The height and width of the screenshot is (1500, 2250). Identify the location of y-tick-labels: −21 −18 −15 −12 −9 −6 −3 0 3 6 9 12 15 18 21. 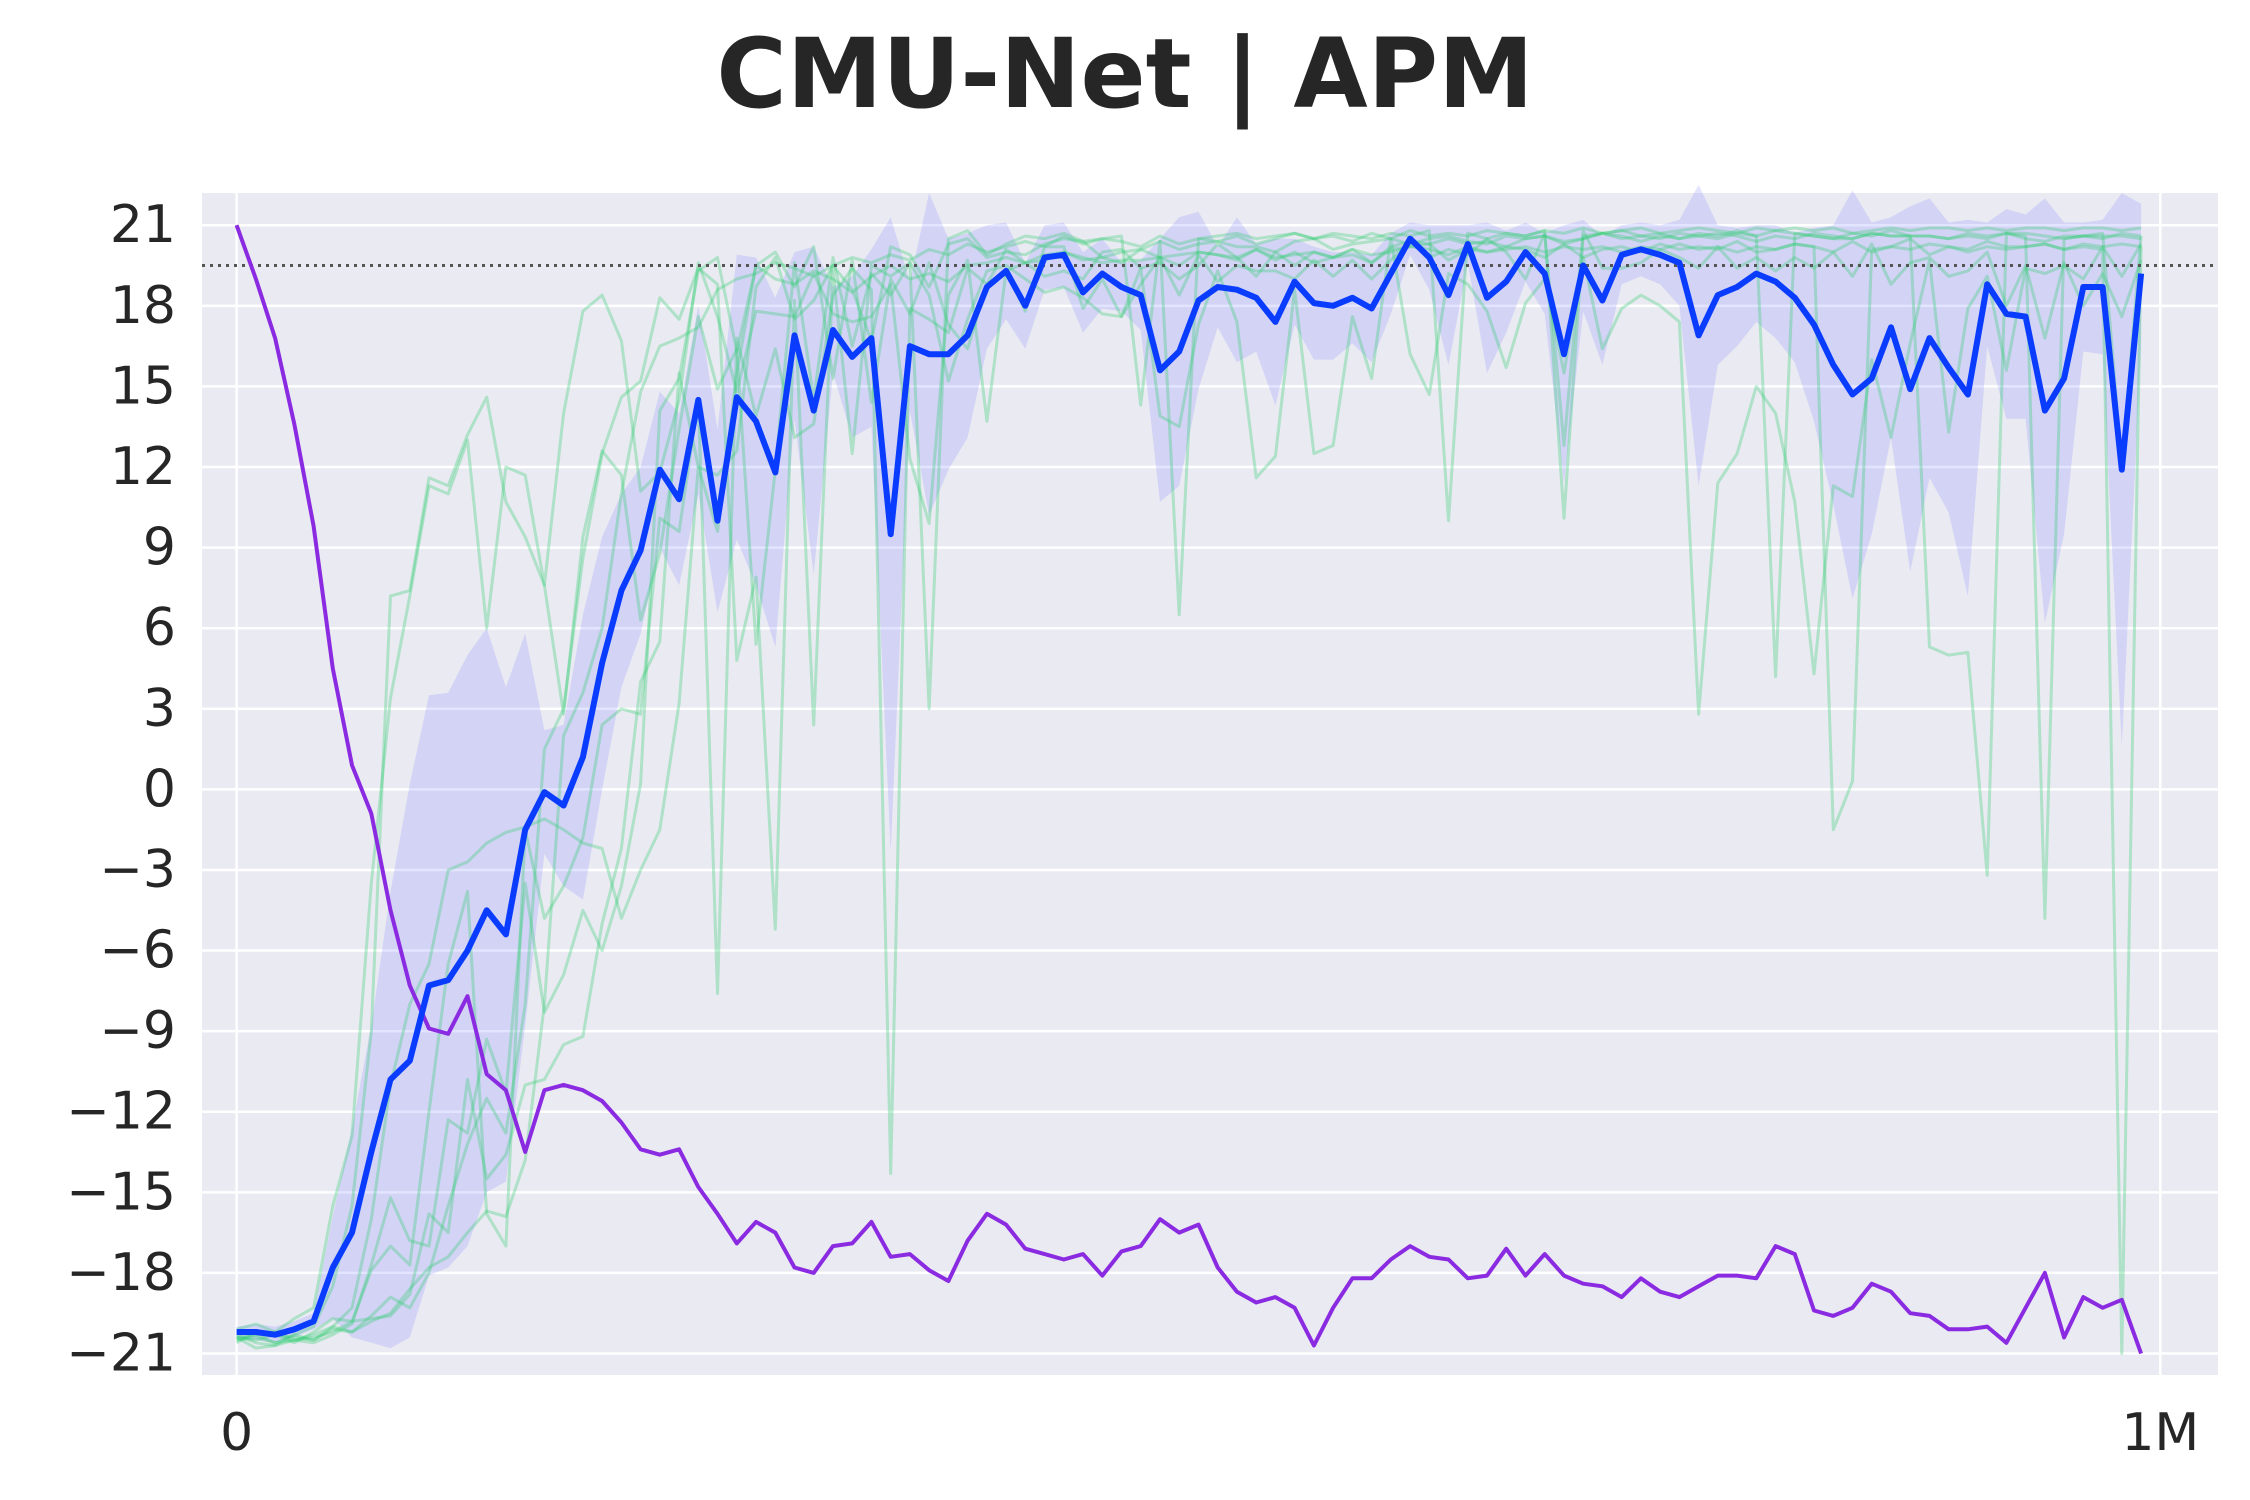
(121, 789).